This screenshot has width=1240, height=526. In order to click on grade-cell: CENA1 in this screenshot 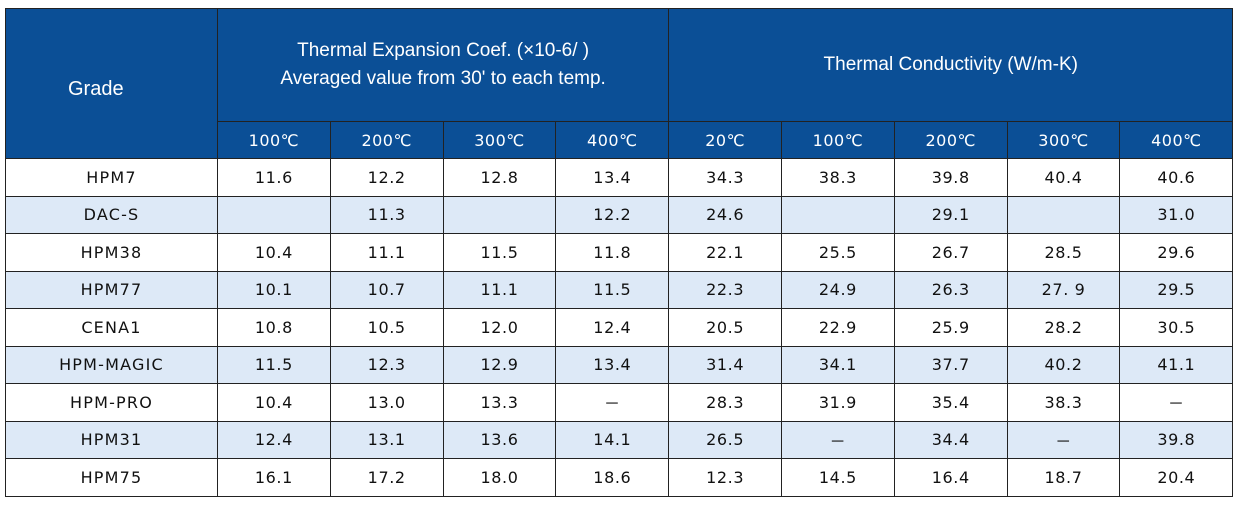, I will do `click(111, 327)`.